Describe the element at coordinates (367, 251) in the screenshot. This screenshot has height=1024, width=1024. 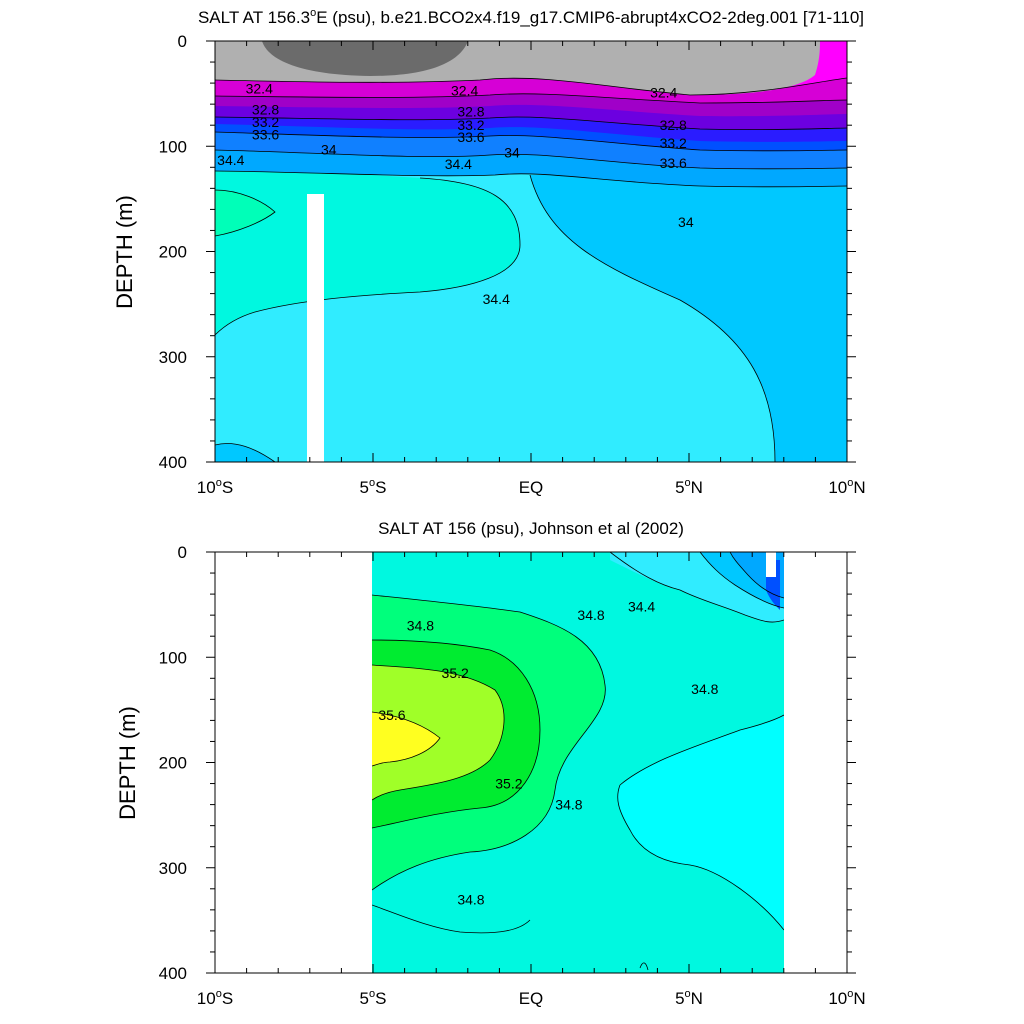
I see `layer-34.4-34.6` at that location.